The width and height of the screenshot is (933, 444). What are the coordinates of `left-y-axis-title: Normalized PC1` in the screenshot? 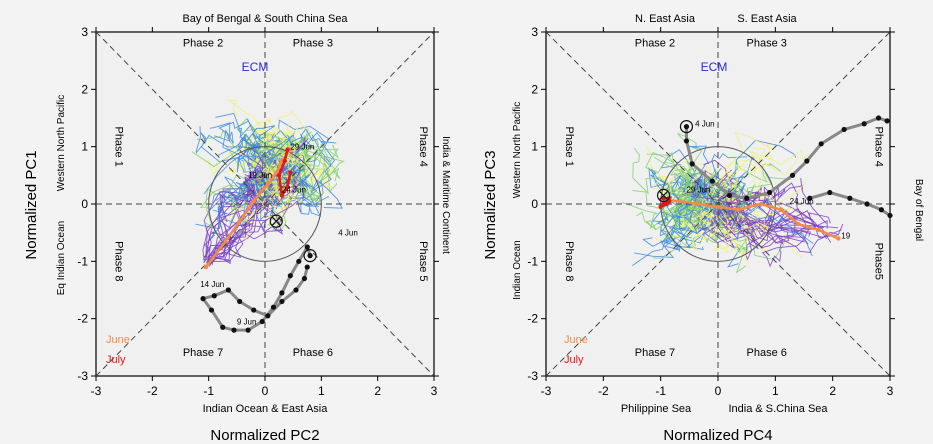 It's located at (31, 204).